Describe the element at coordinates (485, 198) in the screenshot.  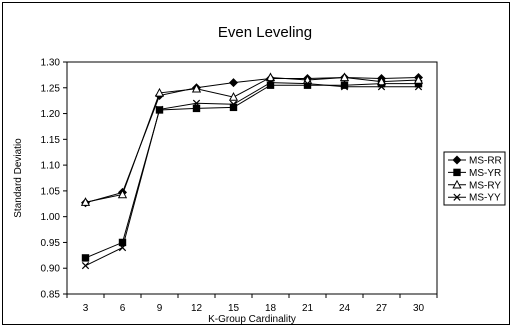
I see `legend-label: MS-YY` at that location.